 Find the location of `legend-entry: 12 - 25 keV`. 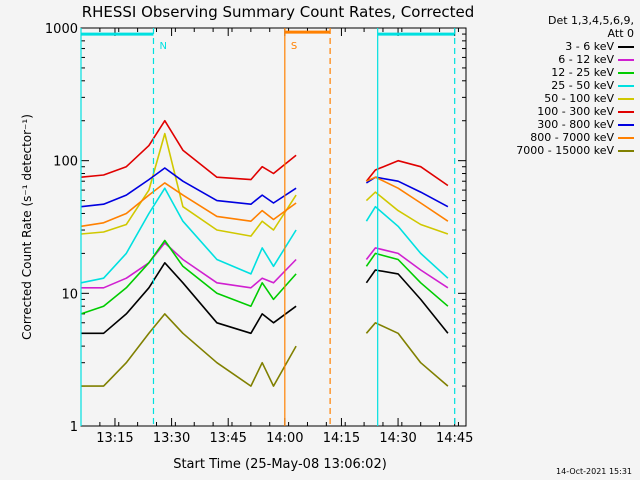

legend-entry: 12 - 25 keV is located at coordinates (559, 72).